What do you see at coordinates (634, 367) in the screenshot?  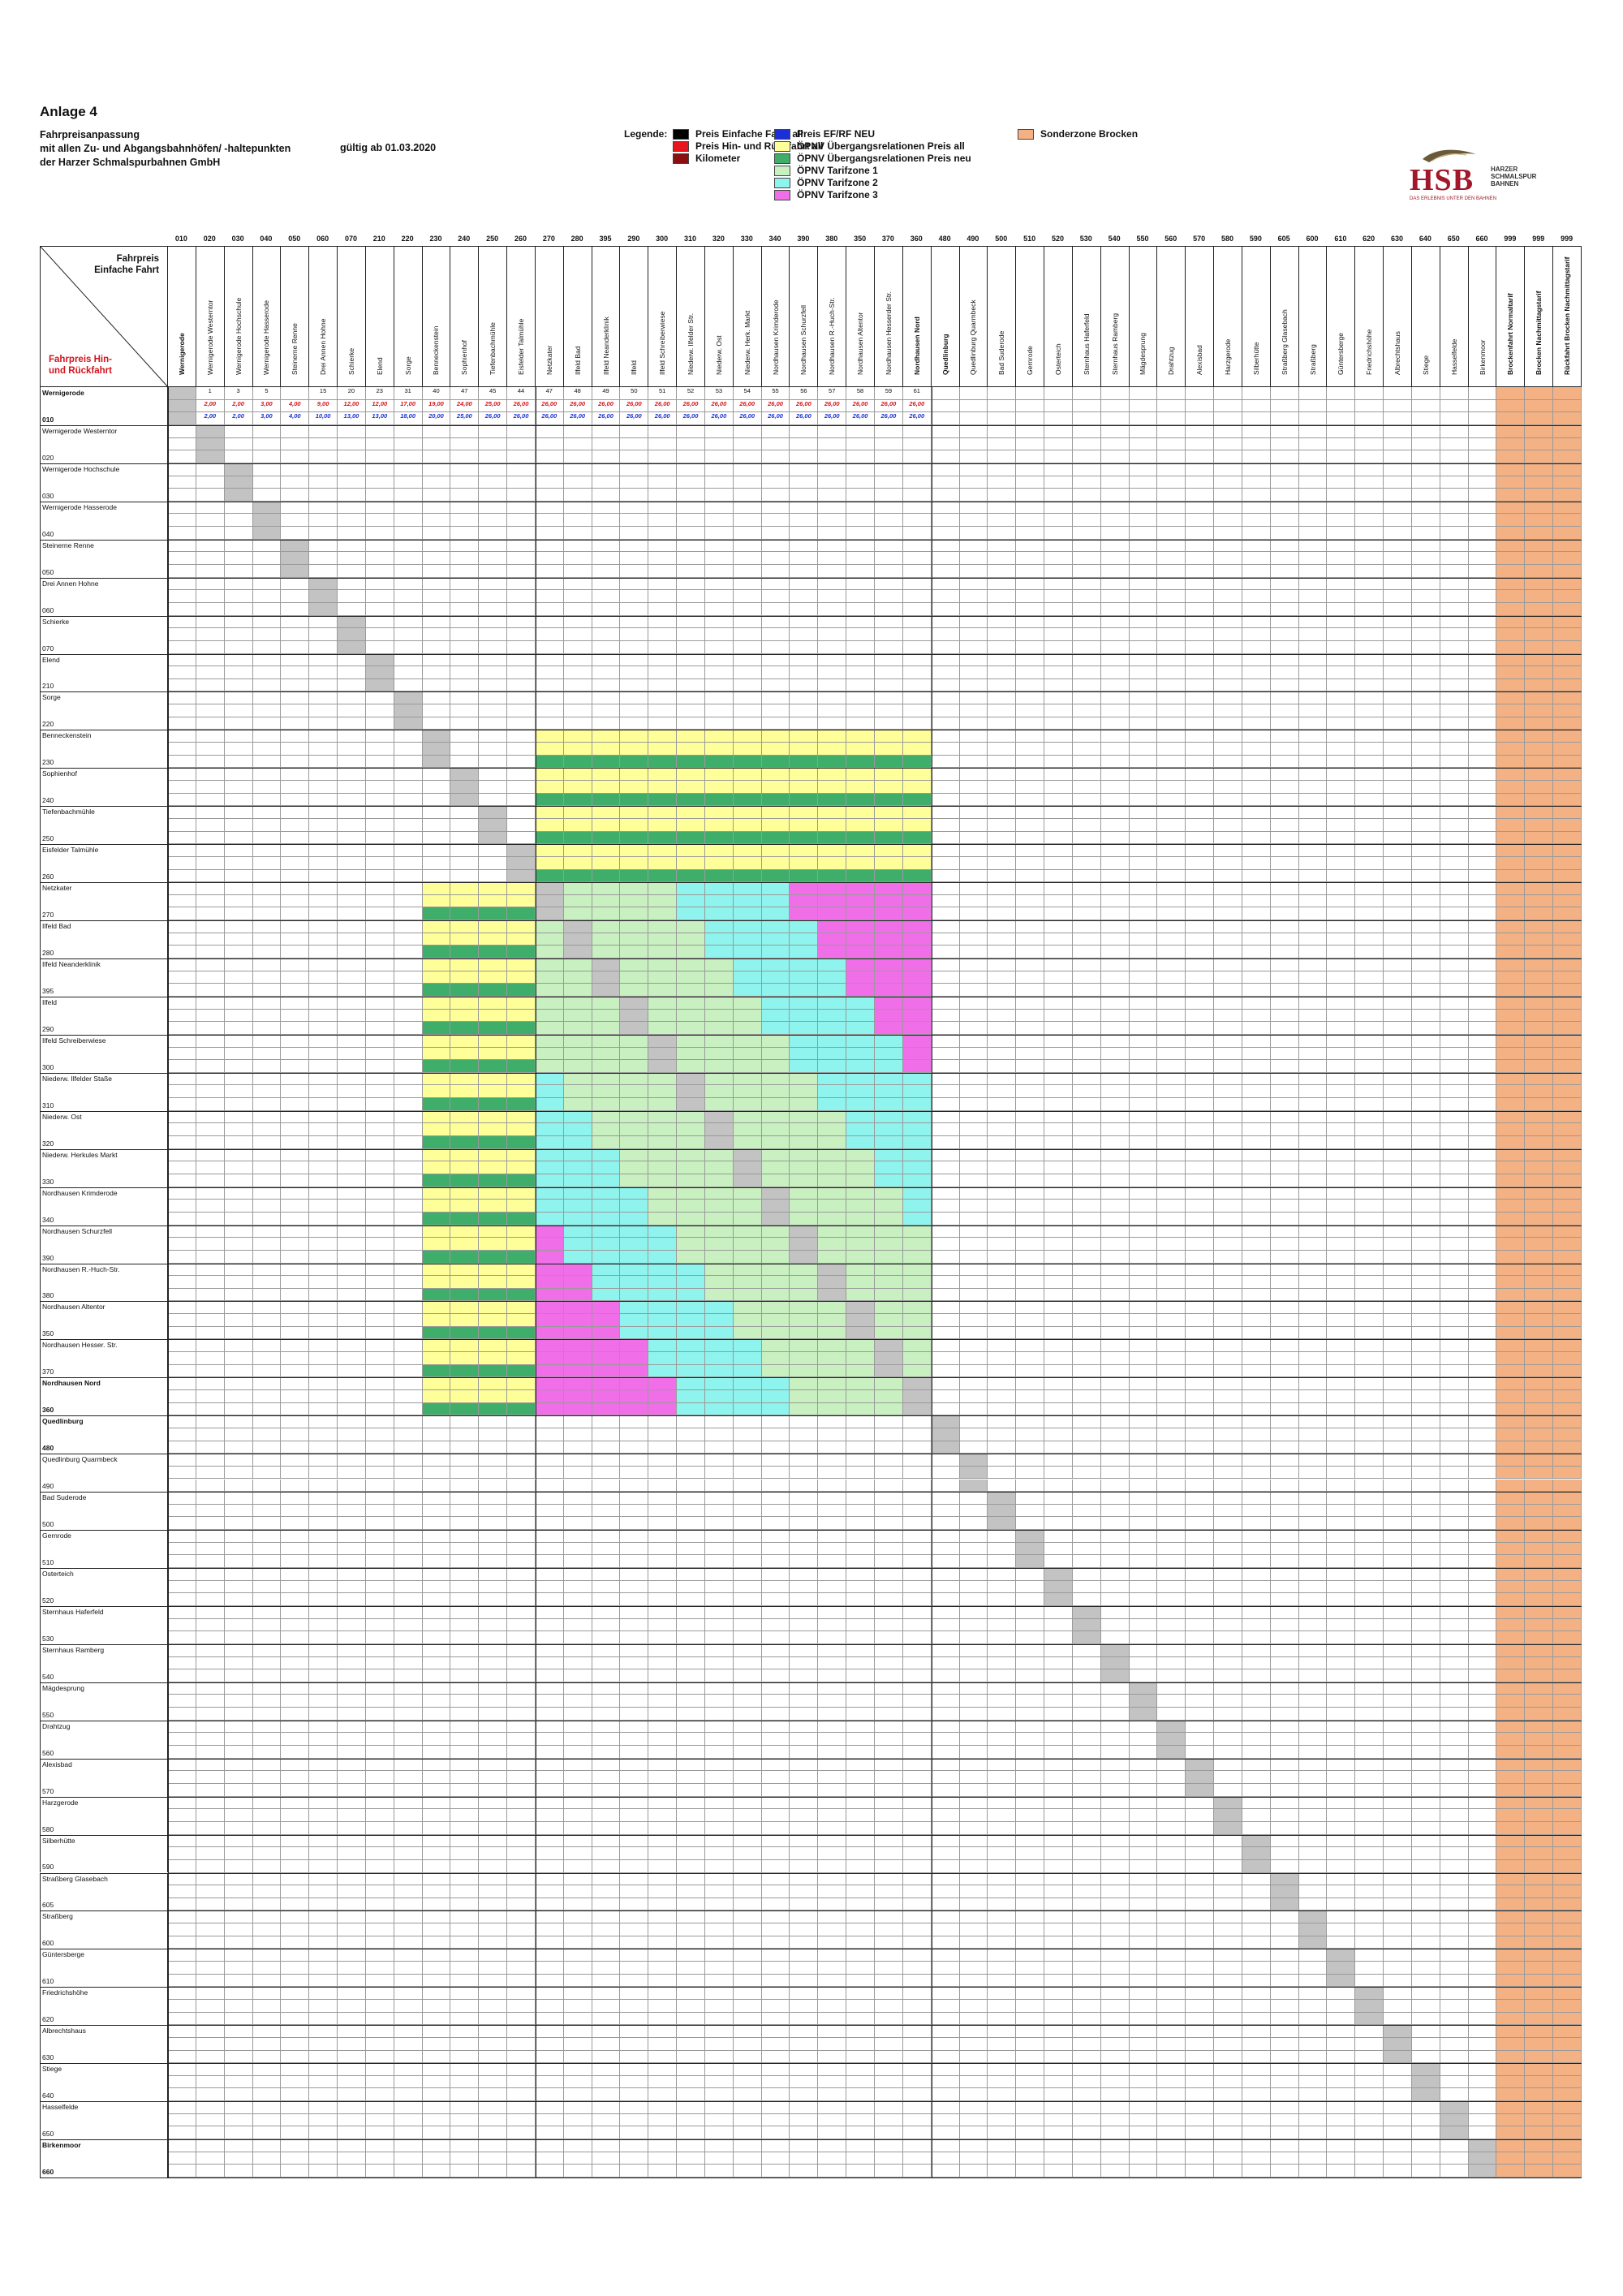 I see `column-station-name: Ilfeld` at bounding box center [634, 367].